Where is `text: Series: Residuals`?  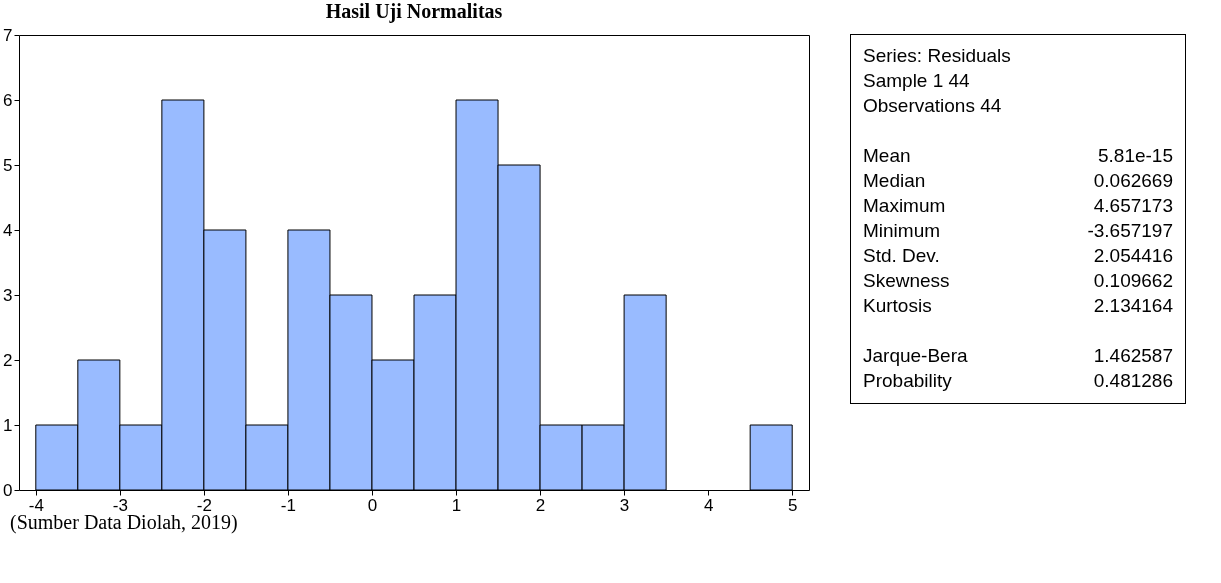
text: Series: Residuals is located at coordinates (937, 56).